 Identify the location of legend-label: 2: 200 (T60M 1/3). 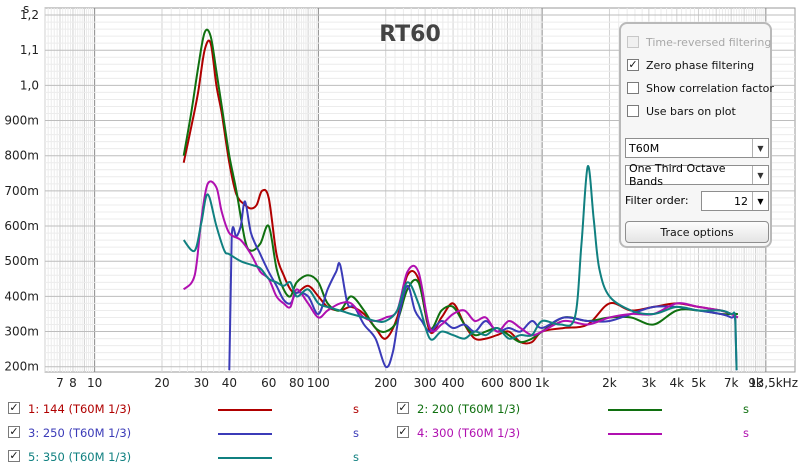
(469, 409).